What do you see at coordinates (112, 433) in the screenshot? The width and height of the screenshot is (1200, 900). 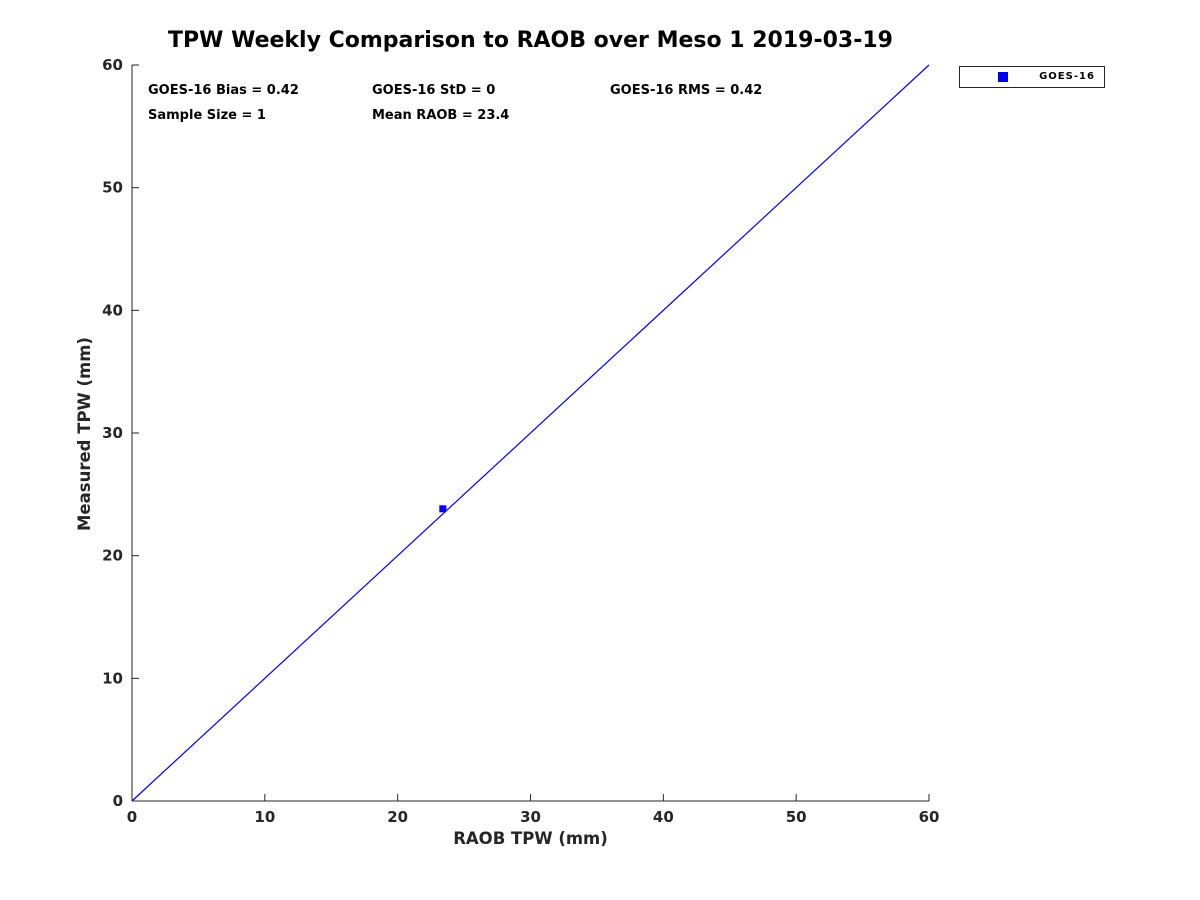 I see `y-tick-label-30: 30` at bounding box center [112, 433].